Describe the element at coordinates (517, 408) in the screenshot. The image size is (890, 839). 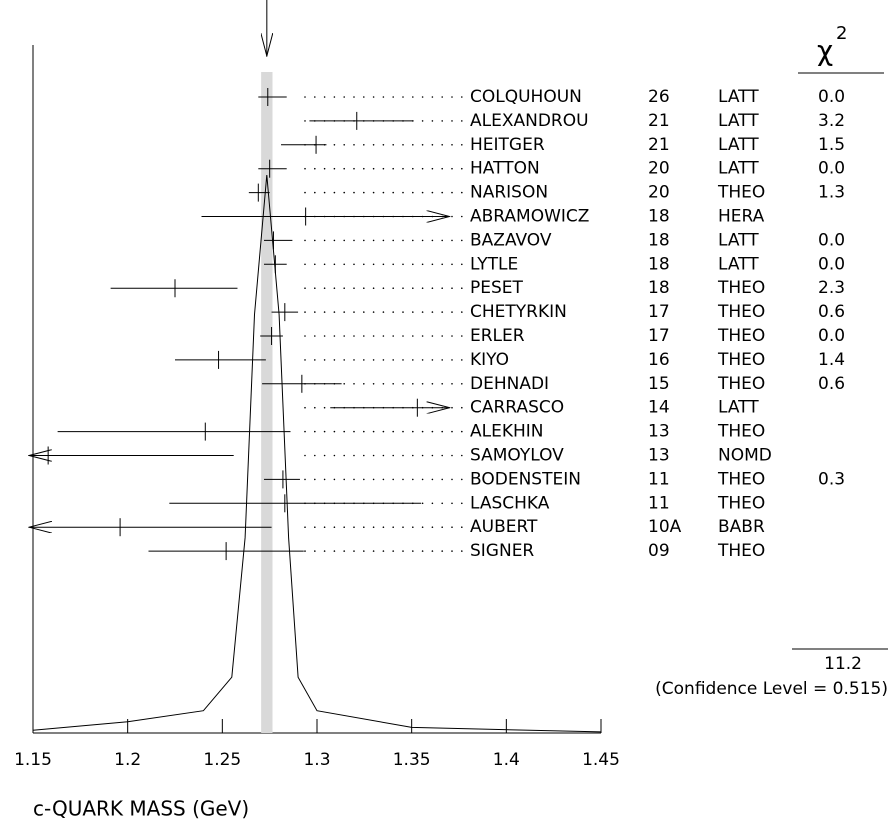
I see `measurement-name: CARRASCO` at that location.